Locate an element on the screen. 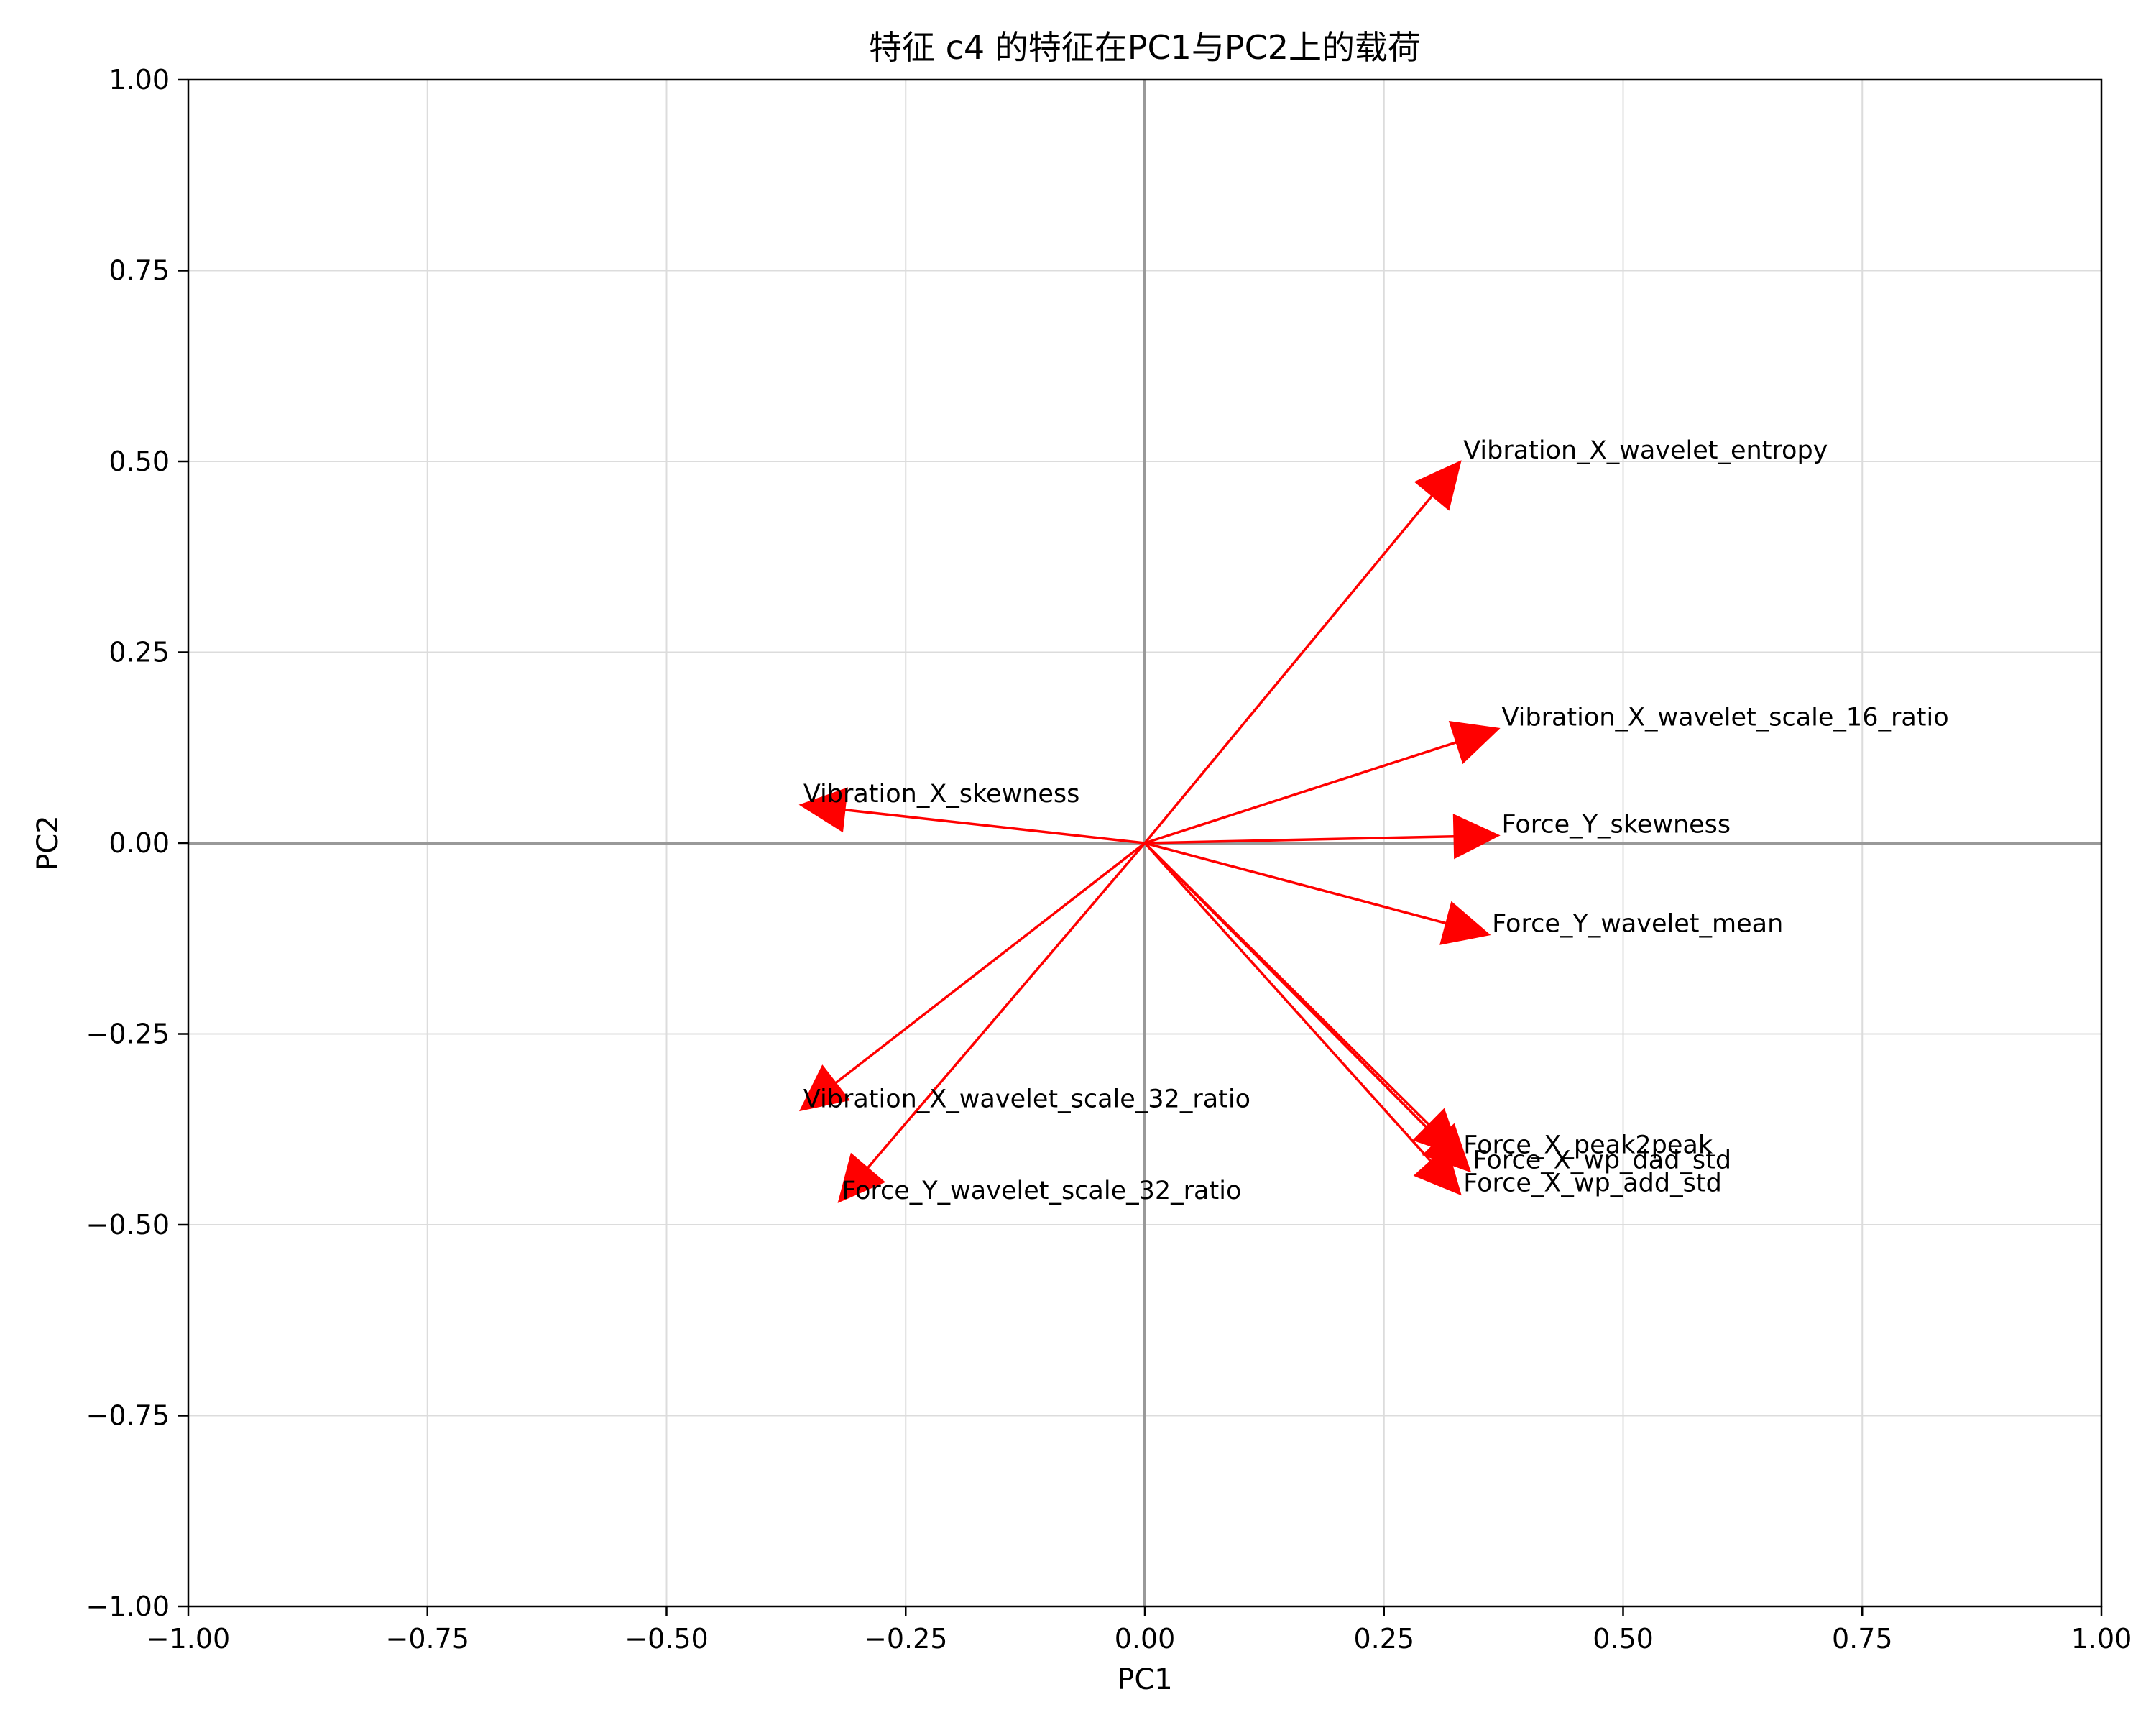  vector-label: Vibration_X_wavelet_scale_32_ratio is located at coordinates (1026, 1099).